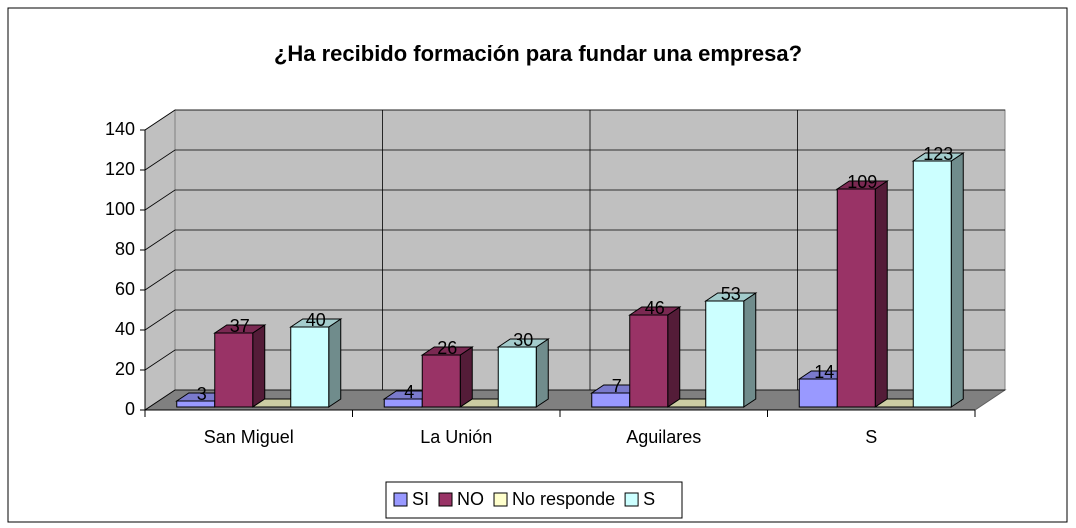 Image resolution: width=1076 pixels, height=528 pixels. Describe the element at coordinates (160, 260) in the screenshot. I see `side-wall` at that location.